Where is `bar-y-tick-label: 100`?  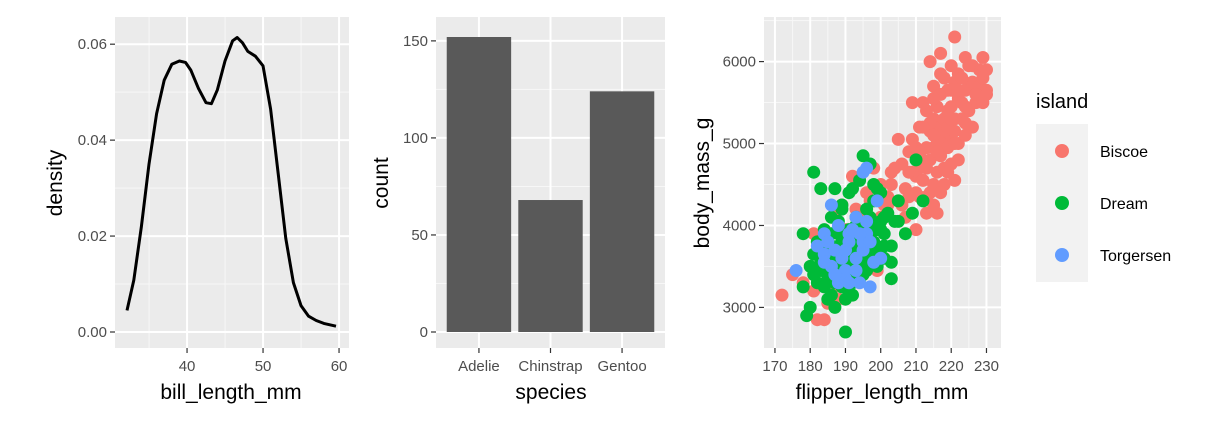 bar-y-tick-label: 100 is located at coordinates (415, 138).